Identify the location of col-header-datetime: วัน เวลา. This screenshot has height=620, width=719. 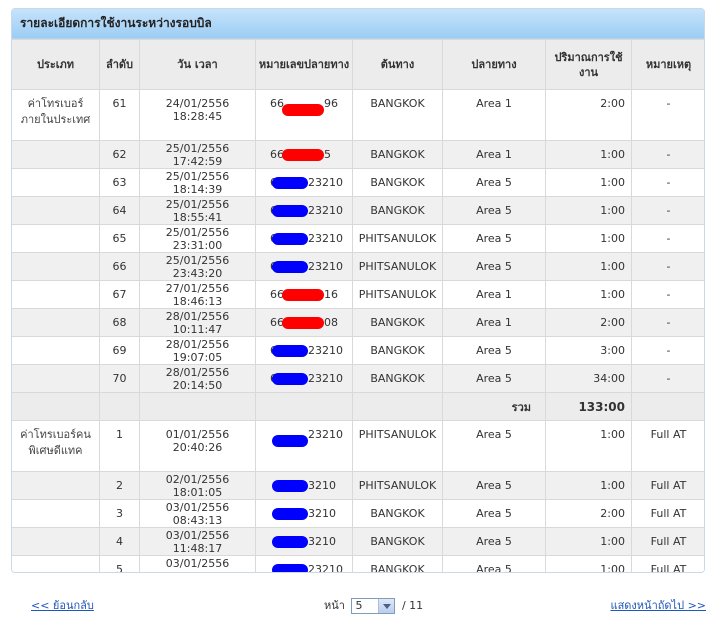
(197, 64).